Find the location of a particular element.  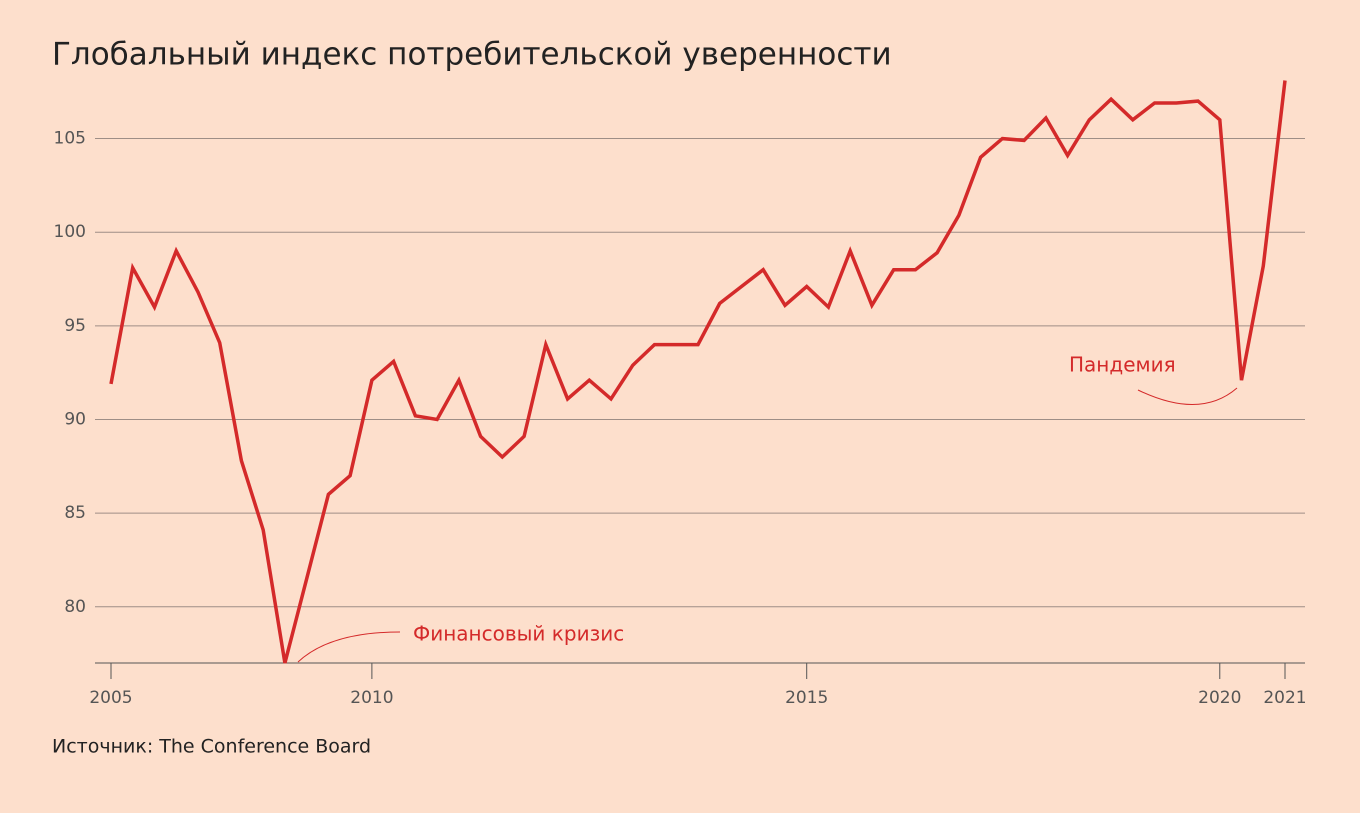

y-tick-label: 90 is located at coordinates (75, 420).